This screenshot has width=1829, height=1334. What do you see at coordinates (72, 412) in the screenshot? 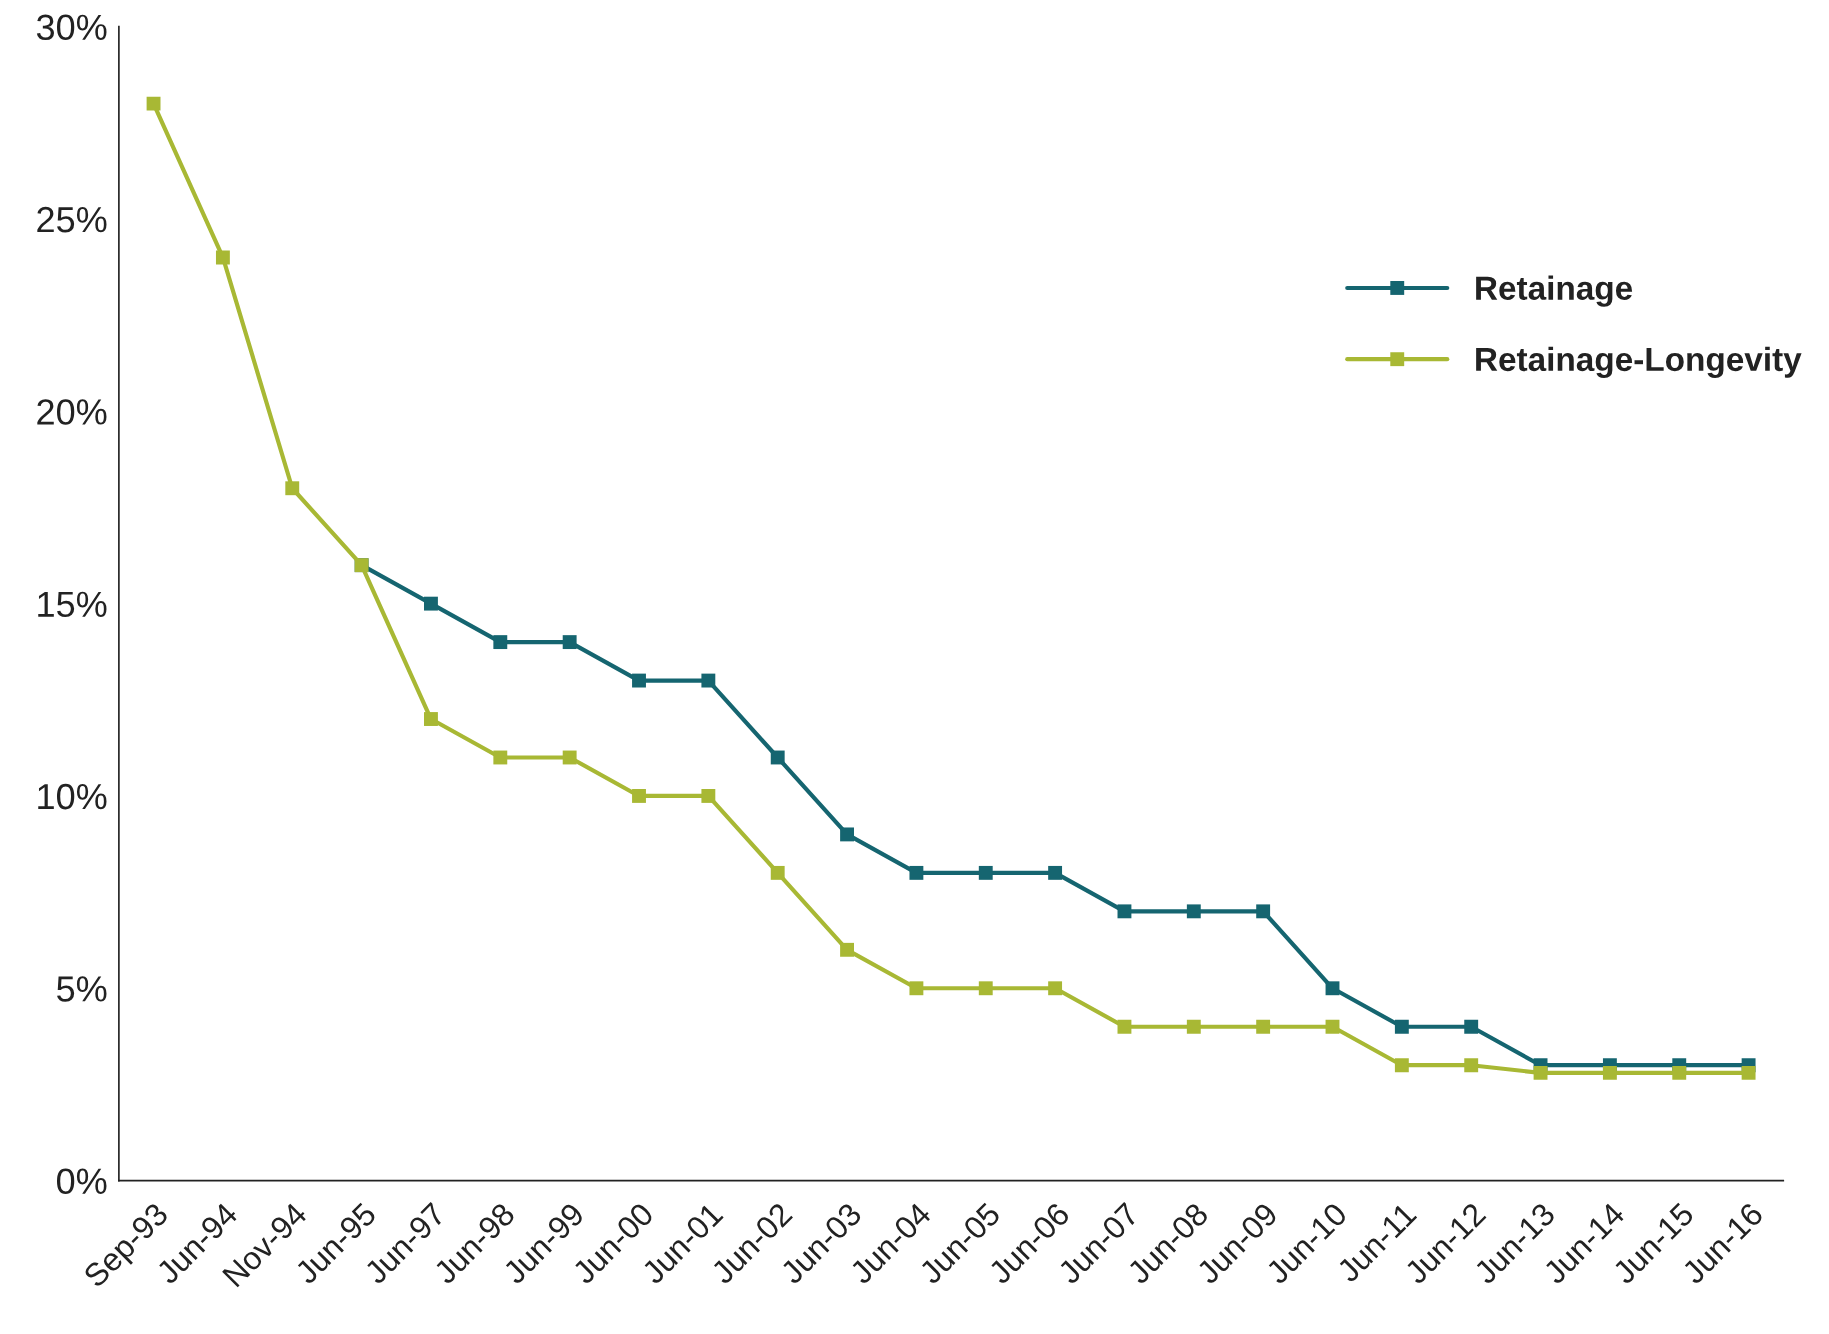
I see `y-tick-label: 20%` at bounding box center [72, 412].